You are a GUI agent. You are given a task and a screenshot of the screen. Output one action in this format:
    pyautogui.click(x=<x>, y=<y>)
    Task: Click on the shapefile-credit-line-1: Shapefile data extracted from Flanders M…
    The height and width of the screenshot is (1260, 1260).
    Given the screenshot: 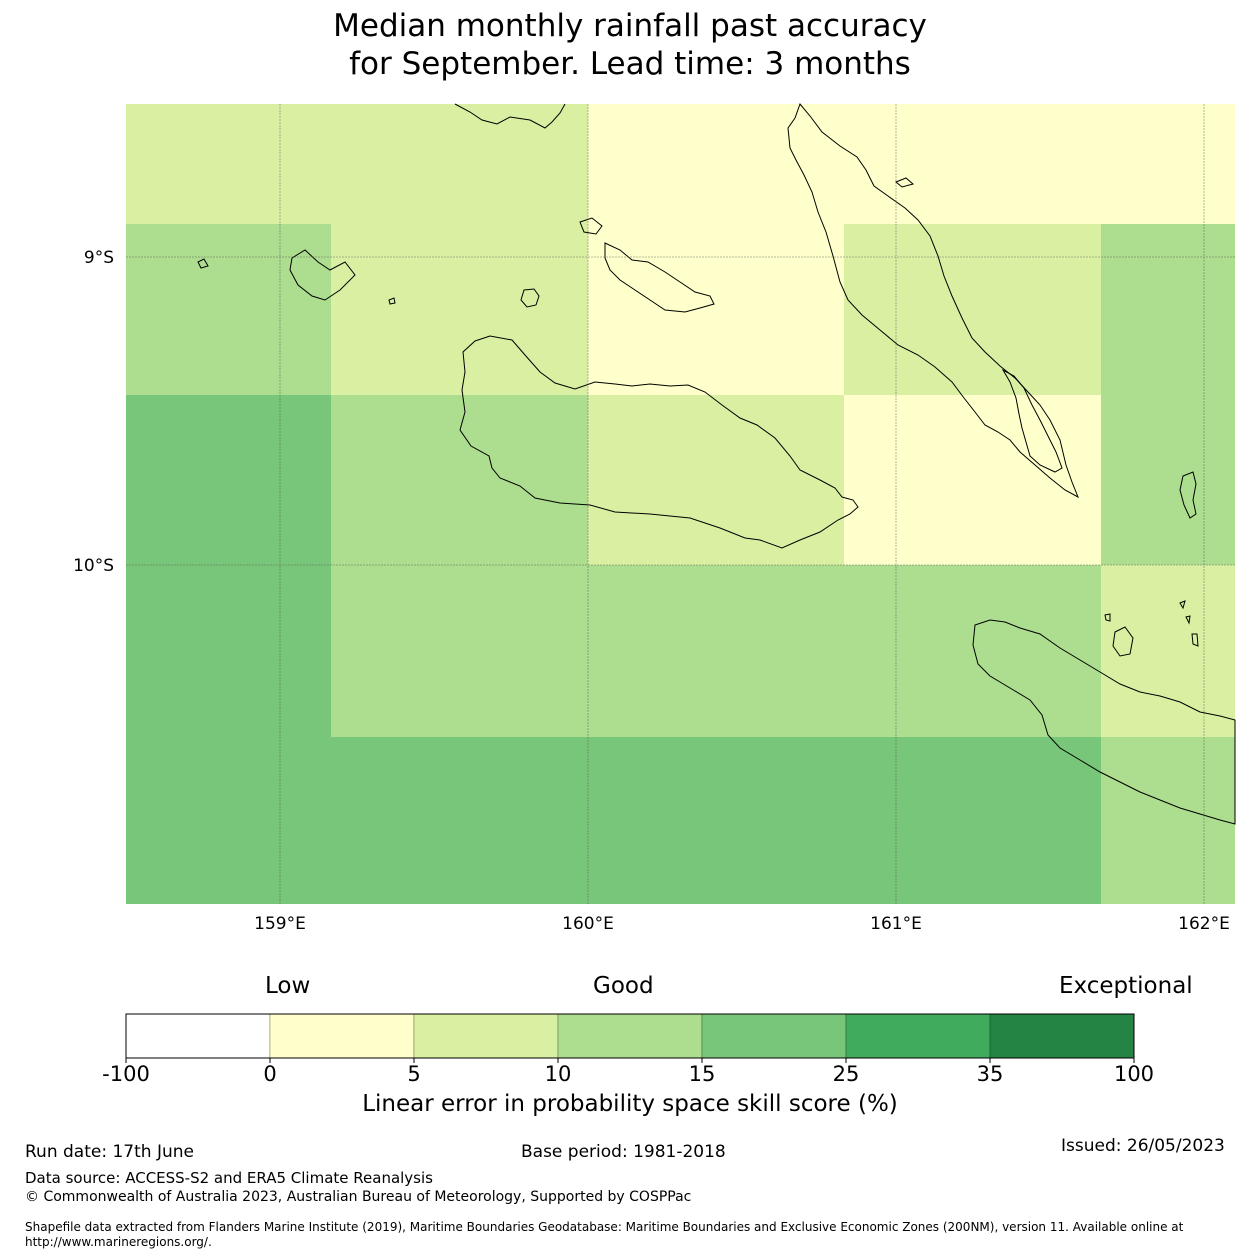 What is the action you would take?
    pyautogui.click(x=604, y=1227)
    